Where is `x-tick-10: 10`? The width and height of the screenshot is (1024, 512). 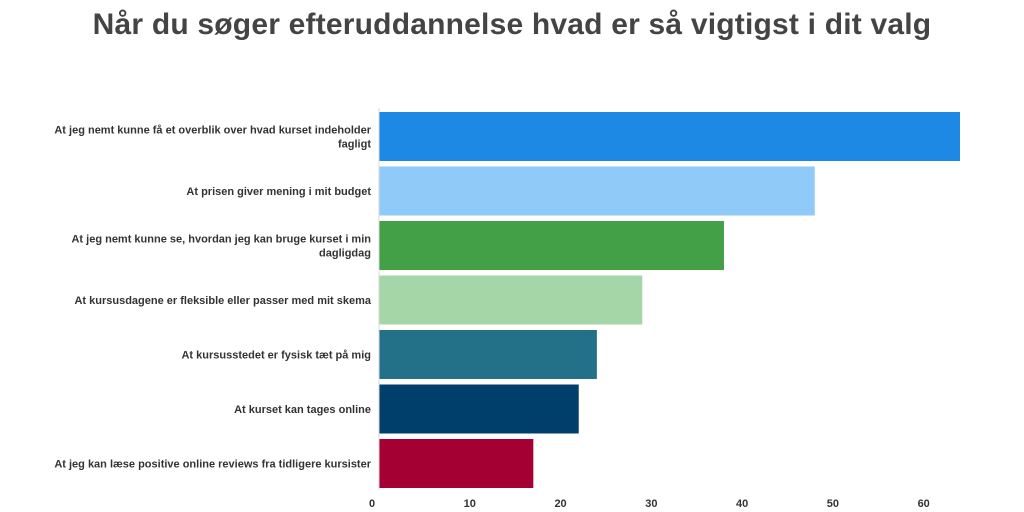
x-tick-10: 10 is located at coordinates (470, 504).